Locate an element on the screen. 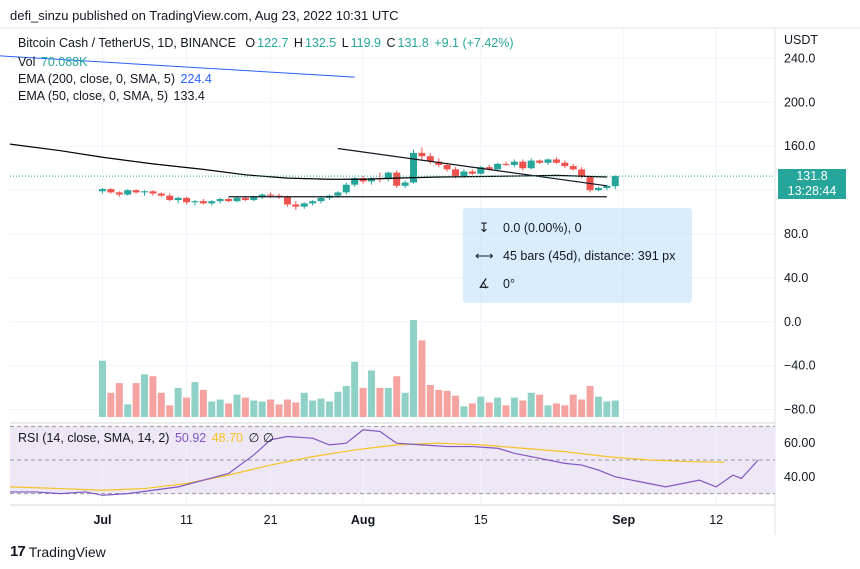 The height and width of the screenshot is (569, 860). rsi-value: 50.92 is located at coordinates (190, 438).